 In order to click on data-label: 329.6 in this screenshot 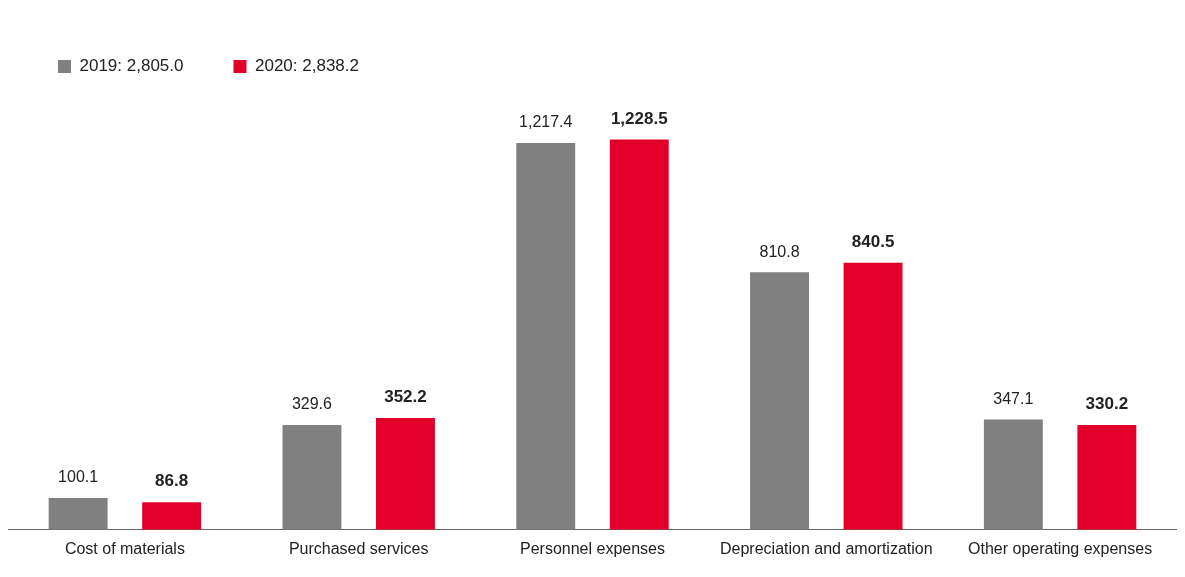, I will do `click(312, 404)`.